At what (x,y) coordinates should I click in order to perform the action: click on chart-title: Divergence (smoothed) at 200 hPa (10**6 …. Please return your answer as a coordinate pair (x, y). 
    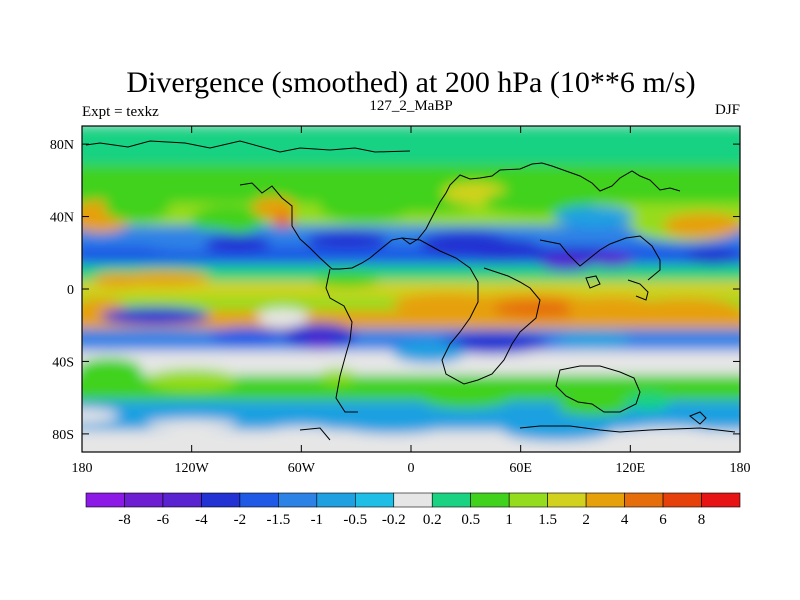
    Looking at the image, I should click on (410, 82).